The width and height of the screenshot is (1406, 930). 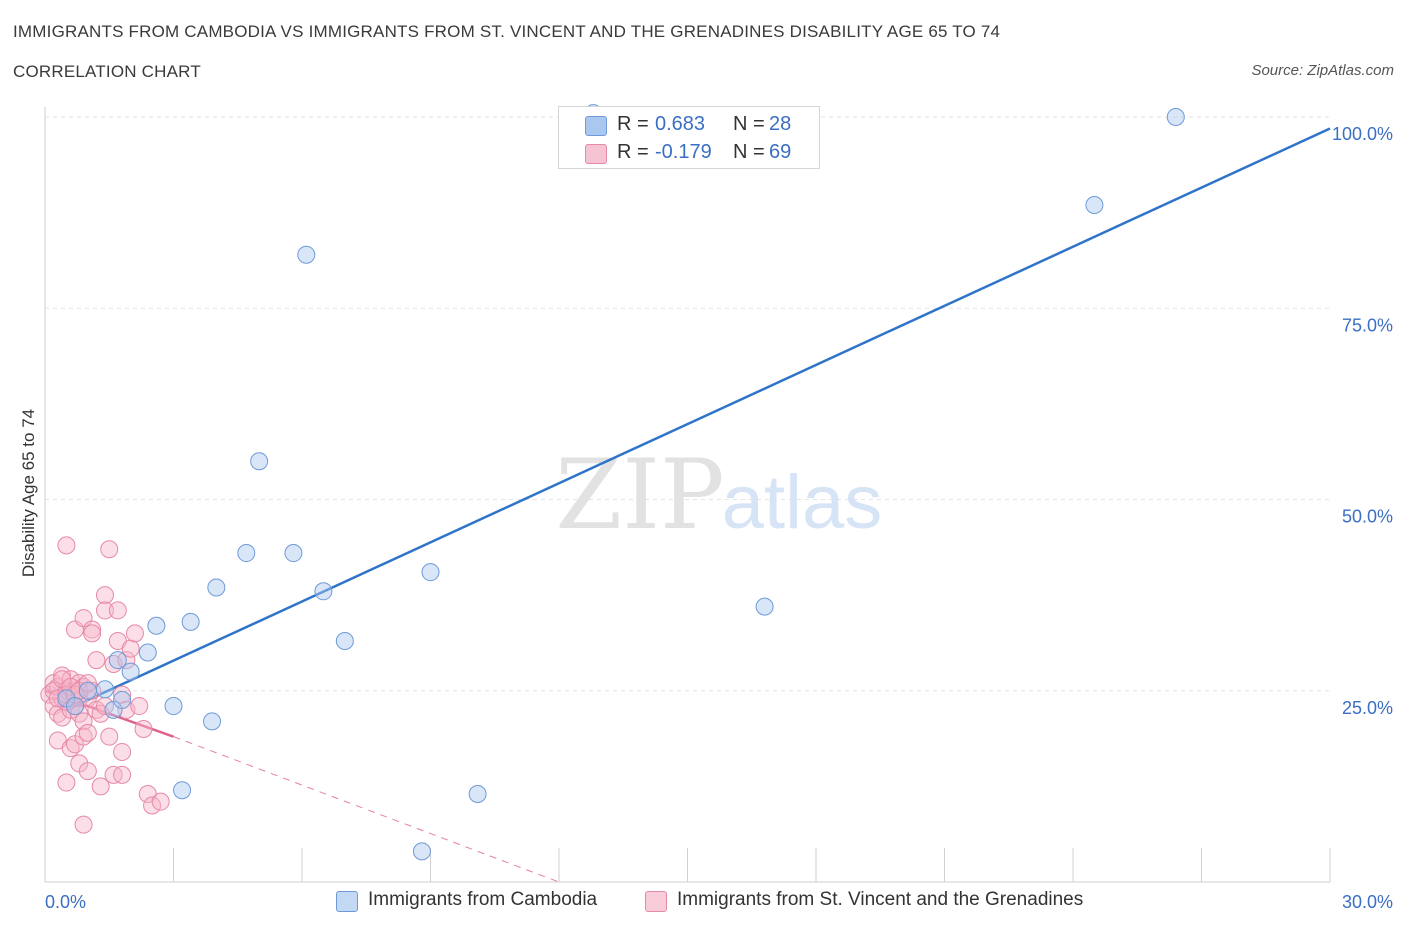 I want to click on legend-n-value: 28, so click(x=780, y=124).